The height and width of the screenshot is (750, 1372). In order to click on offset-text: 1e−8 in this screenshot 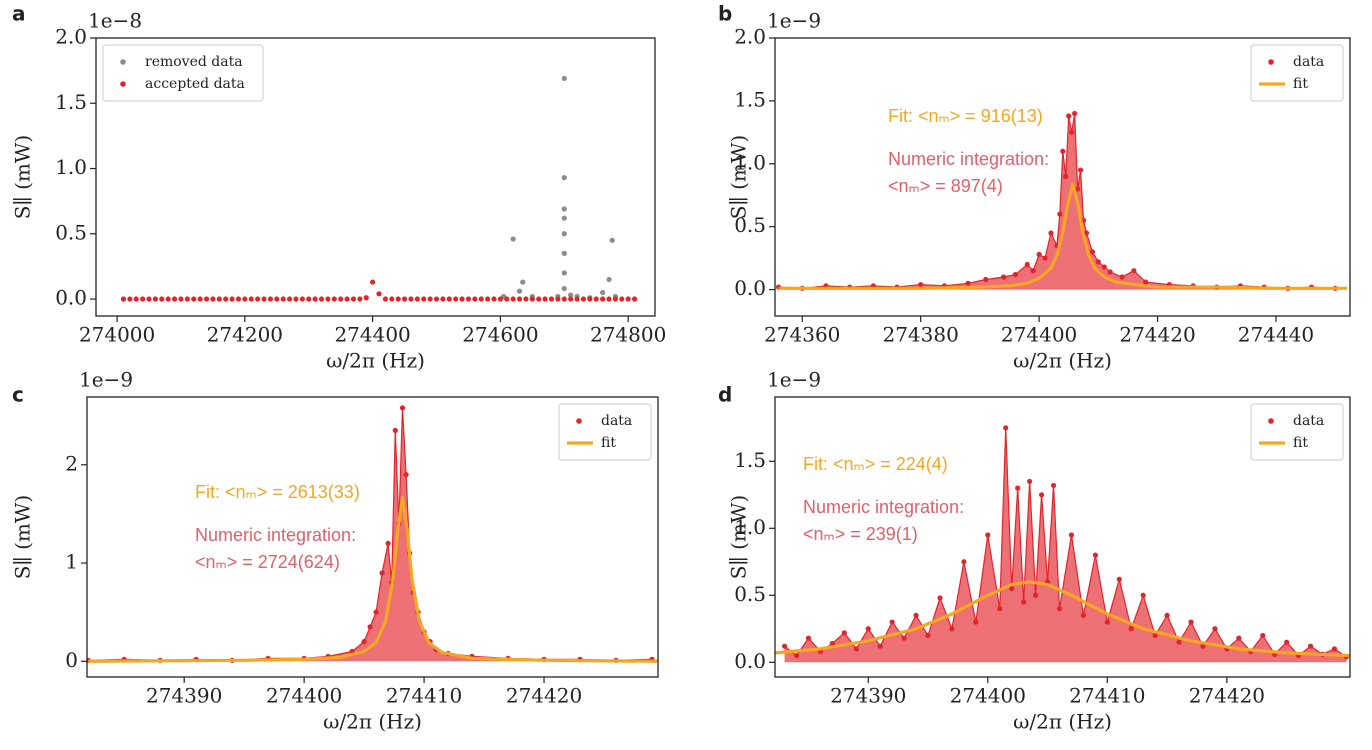, I will do `click(115, 21)`.